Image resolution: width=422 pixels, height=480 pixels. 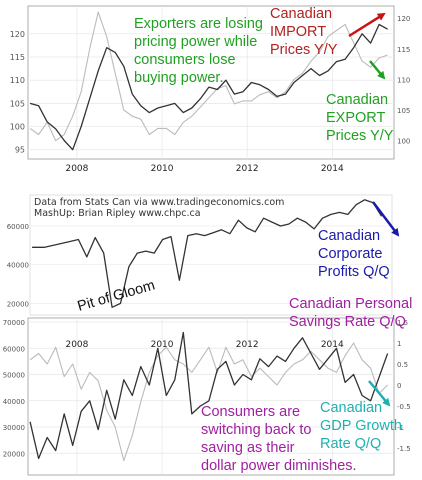 I want to click on savings-year-tick: 2012, so click(x=247, y=345).